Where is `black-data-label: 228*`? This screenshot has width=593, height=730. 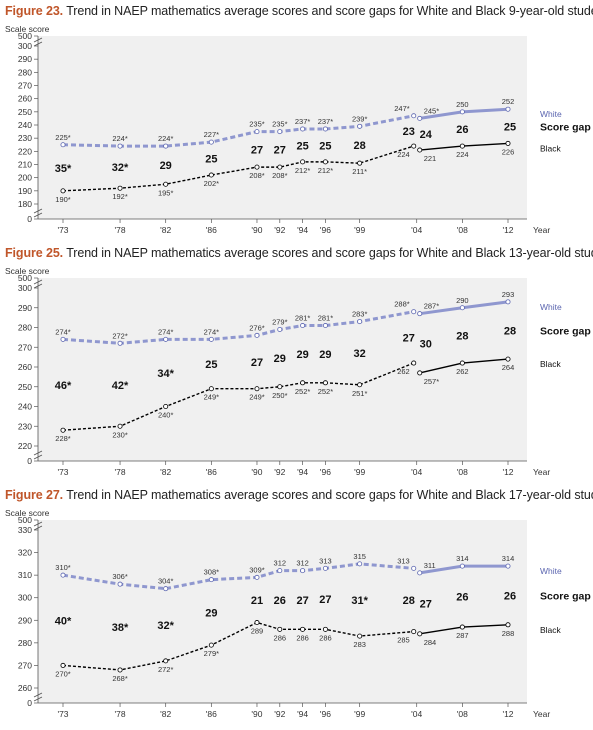
black-data-label: 228* is located at coordinates (63, 438).